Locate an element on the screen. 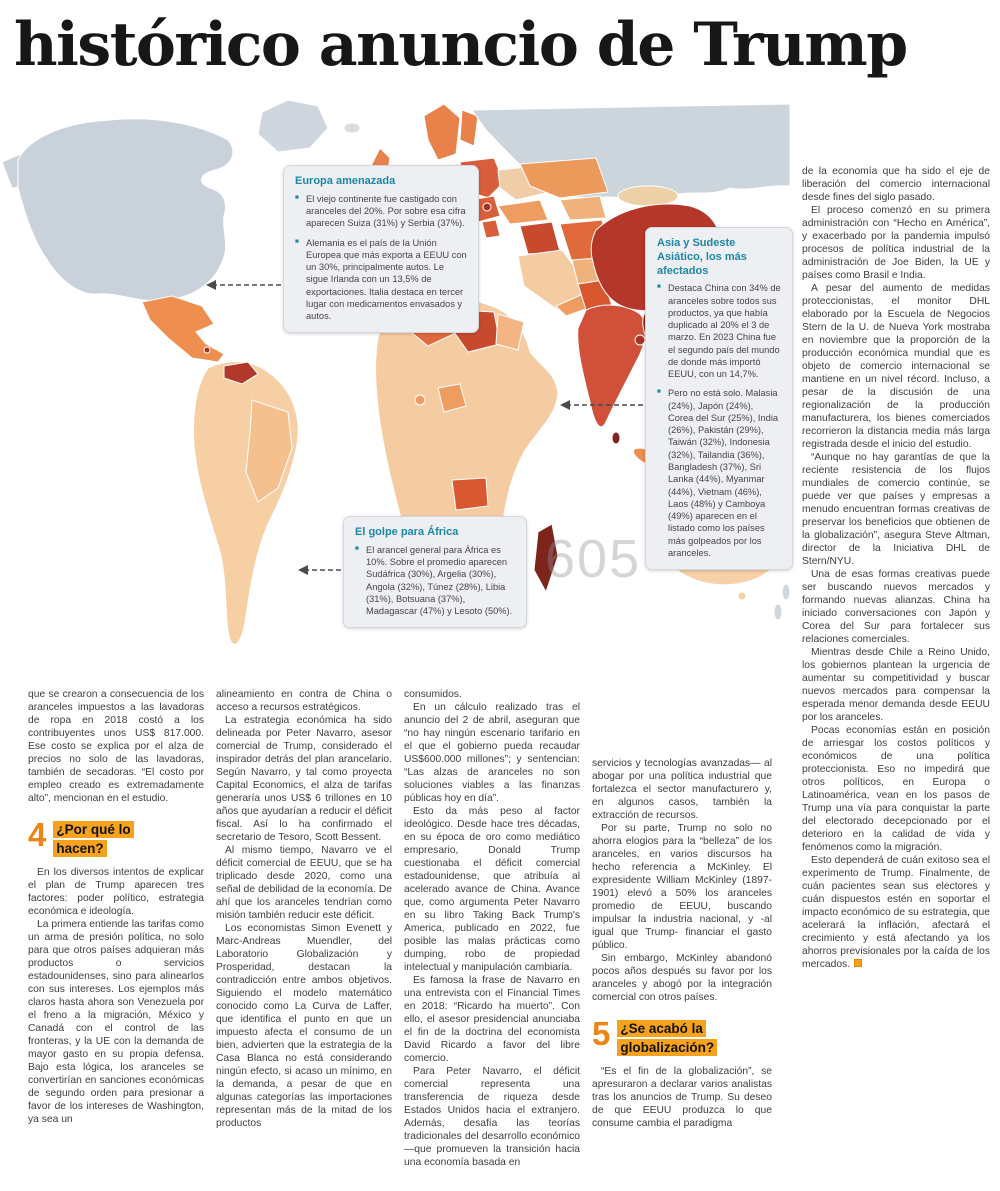 Image resolution: width=1000 pixels, height=1191 pixels. map-region-scandinavia is located at coordinates (442, 132).